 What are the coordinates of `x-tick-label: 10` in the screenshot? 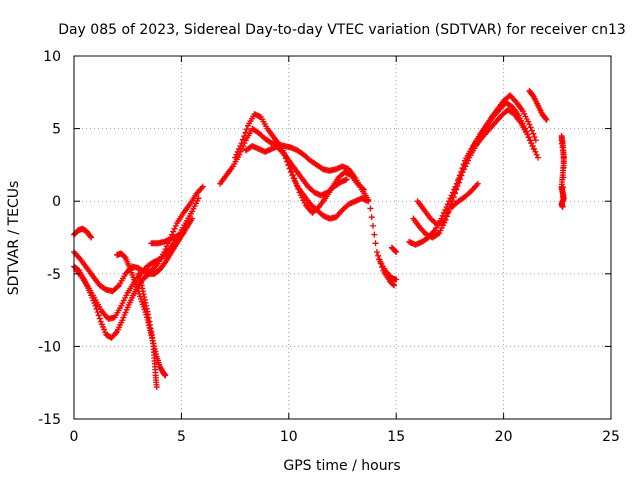 It's located at (289, 437).